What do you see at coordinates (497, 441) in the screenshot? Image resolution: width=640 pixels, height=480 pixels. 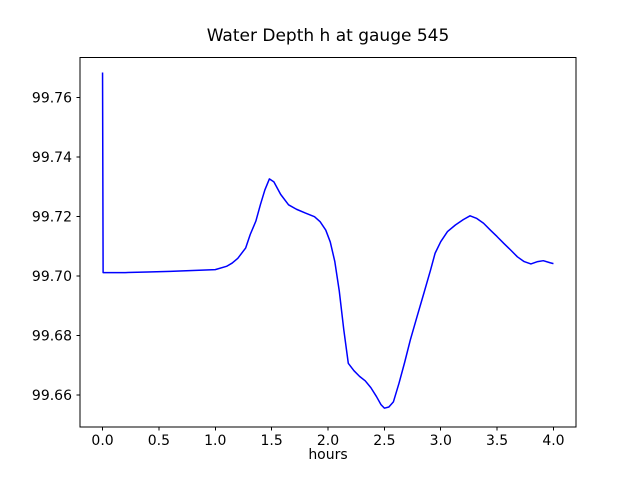 I see `x-tick-label: 3.5` at bounding box center [497, 441].